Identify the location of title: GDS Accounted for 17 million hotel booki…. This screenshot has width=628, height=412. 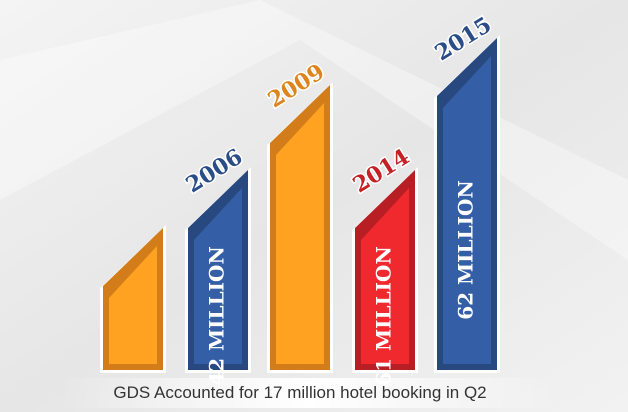
(299, 392).